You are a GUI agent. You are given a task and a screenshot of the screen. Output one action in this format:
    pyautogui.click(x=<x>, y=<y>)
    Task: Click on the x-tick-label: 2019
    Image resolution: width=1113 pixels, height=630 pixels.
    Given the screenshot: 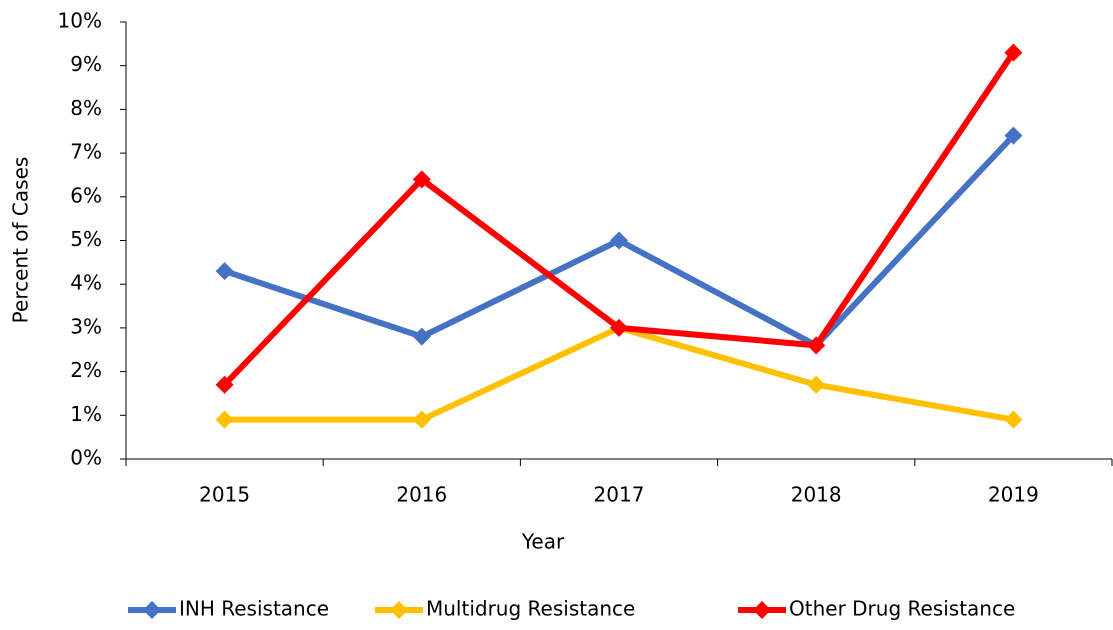 What is the action you would take?
    pyautogui.click(x=1013, y=495)
    